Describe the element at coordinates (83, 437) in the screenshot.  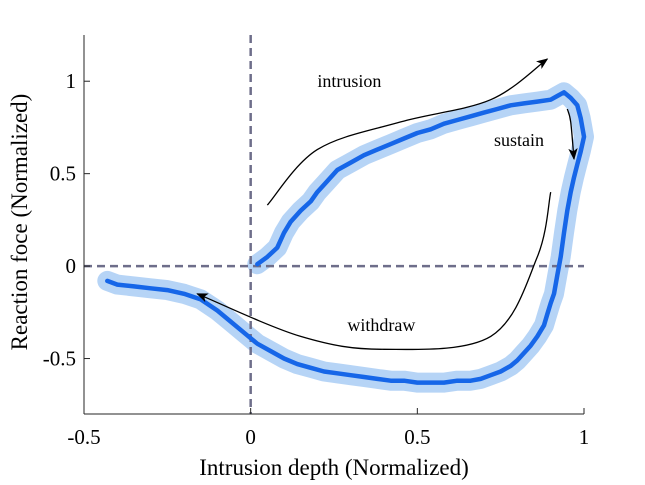
I see `x-tick-label: -0.5` at that location.